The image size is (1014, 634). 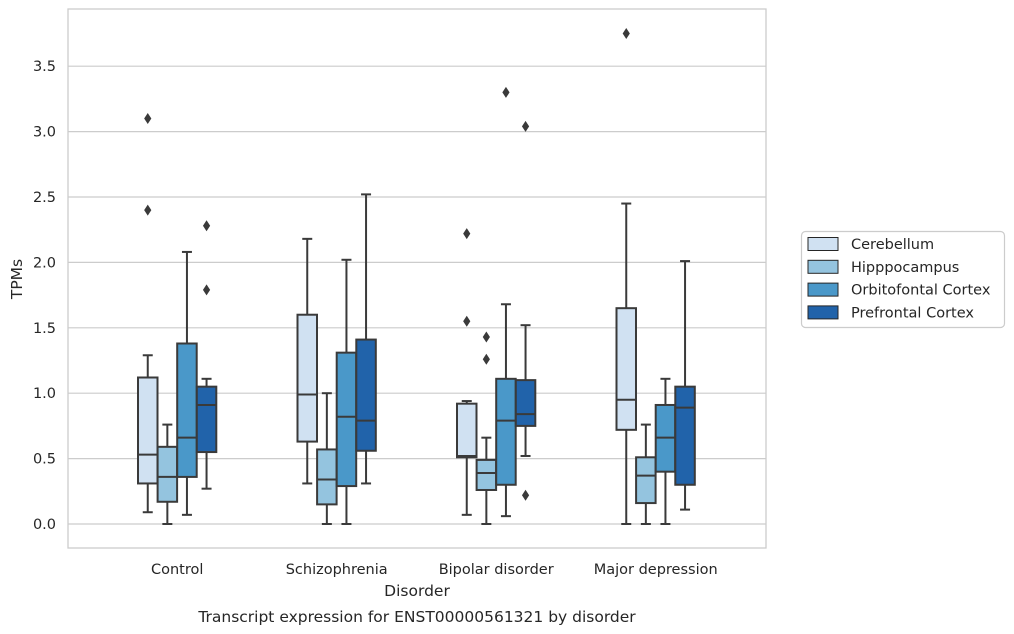 What do you see at coordinates (44, 198) in the screenshot?
I see `y-tick-label: 2.5` at bounding box center [44, 198].